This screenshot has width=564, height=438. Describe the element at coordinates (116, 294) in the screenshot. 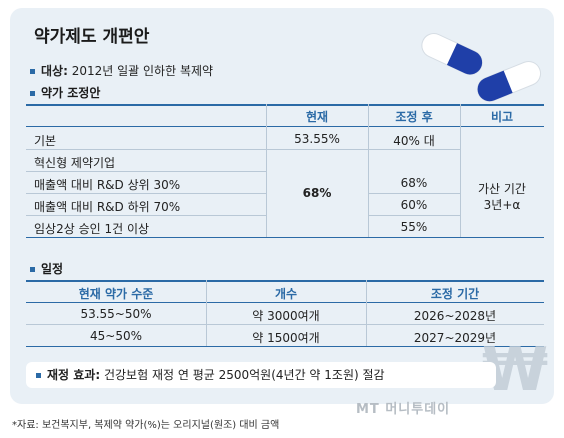

I see `col-header-level: 현재 약가 수준` at that location.